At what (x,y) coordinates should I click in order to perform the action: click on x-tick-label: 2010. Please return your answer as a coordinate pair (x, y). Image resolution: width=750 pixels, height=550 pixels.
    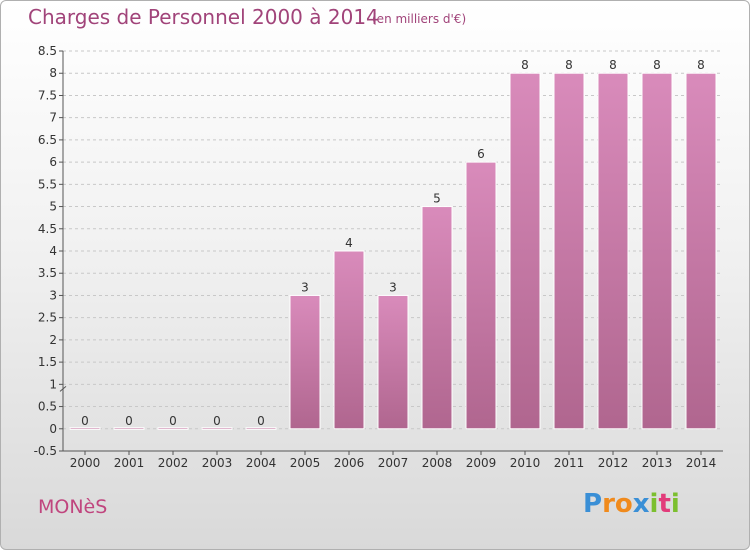
    Looking at the image, I should click on (525, 463).